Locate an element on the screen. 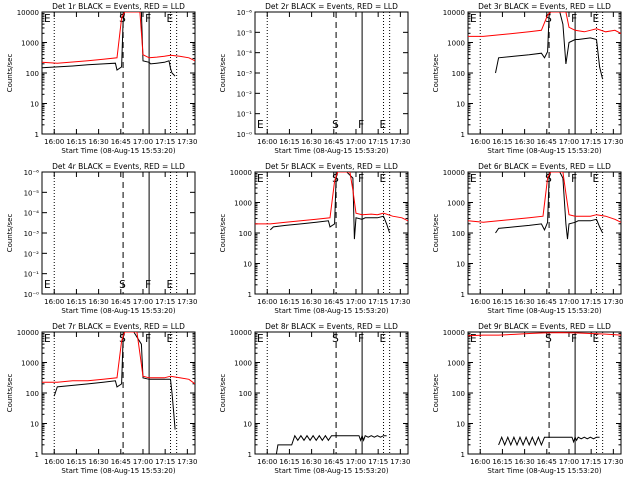 This screenshot has width=640, height=480. panel-title: Det 9r BLACK = Events, RED = LLD is located at coordinates (544, 326).